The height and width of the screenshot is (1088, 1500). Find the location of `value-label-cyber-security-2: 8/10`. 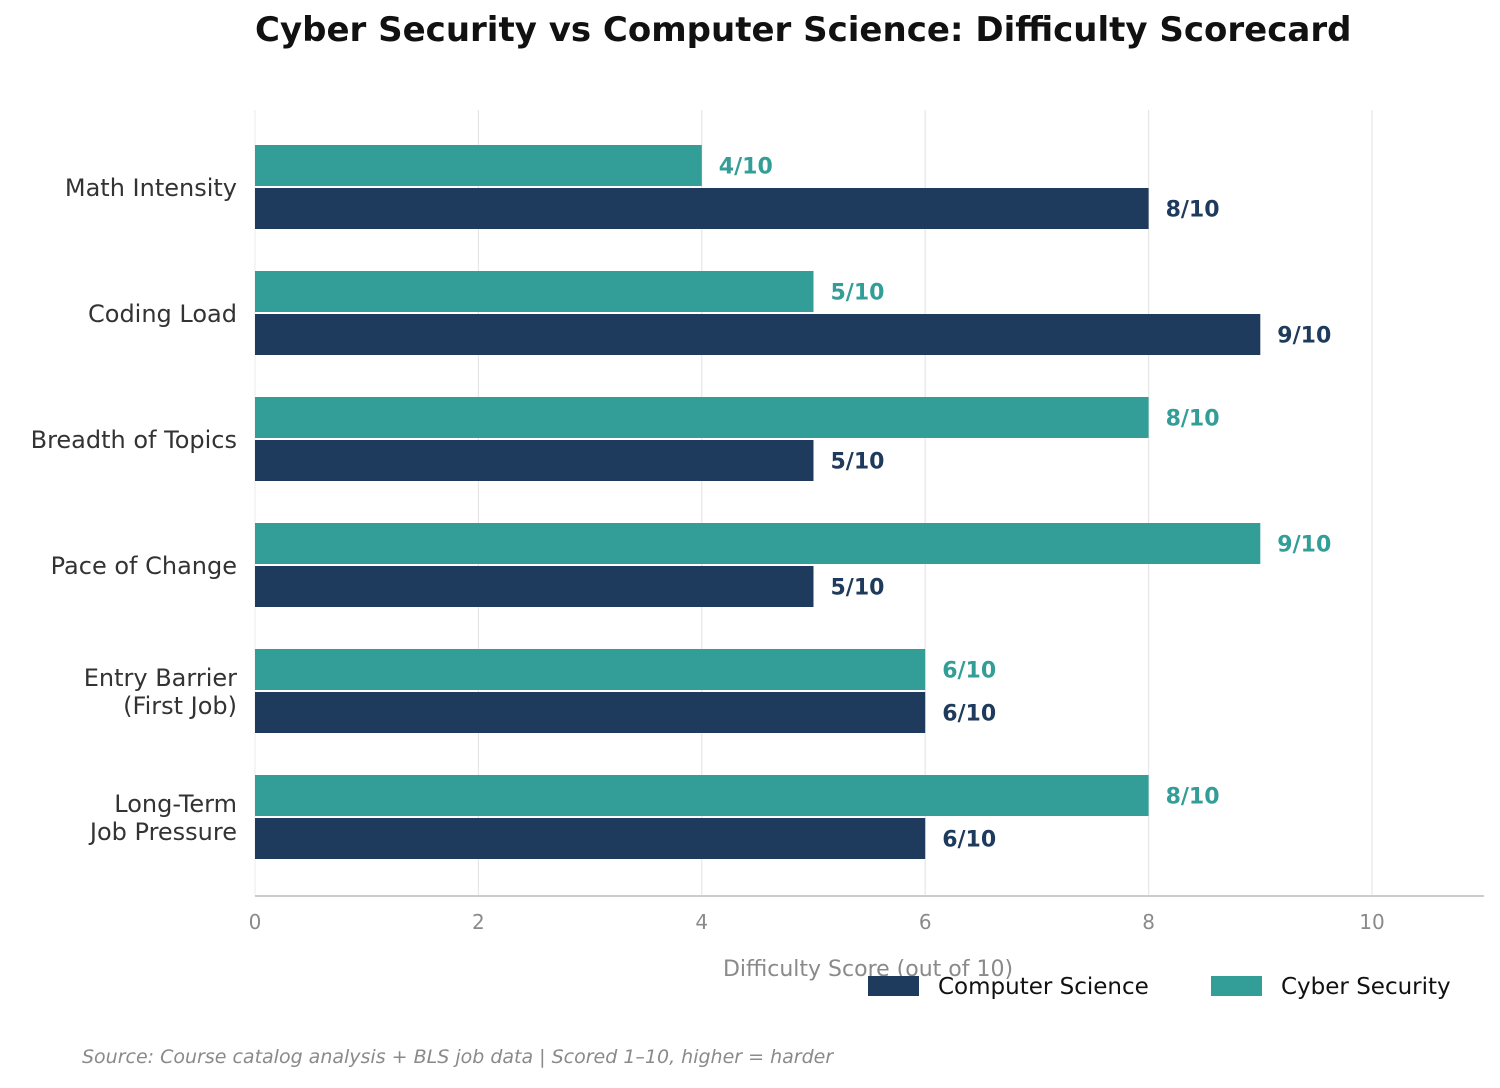

value-label-cyber-security-2: 8/10 is located at coordinates (1193, 419).